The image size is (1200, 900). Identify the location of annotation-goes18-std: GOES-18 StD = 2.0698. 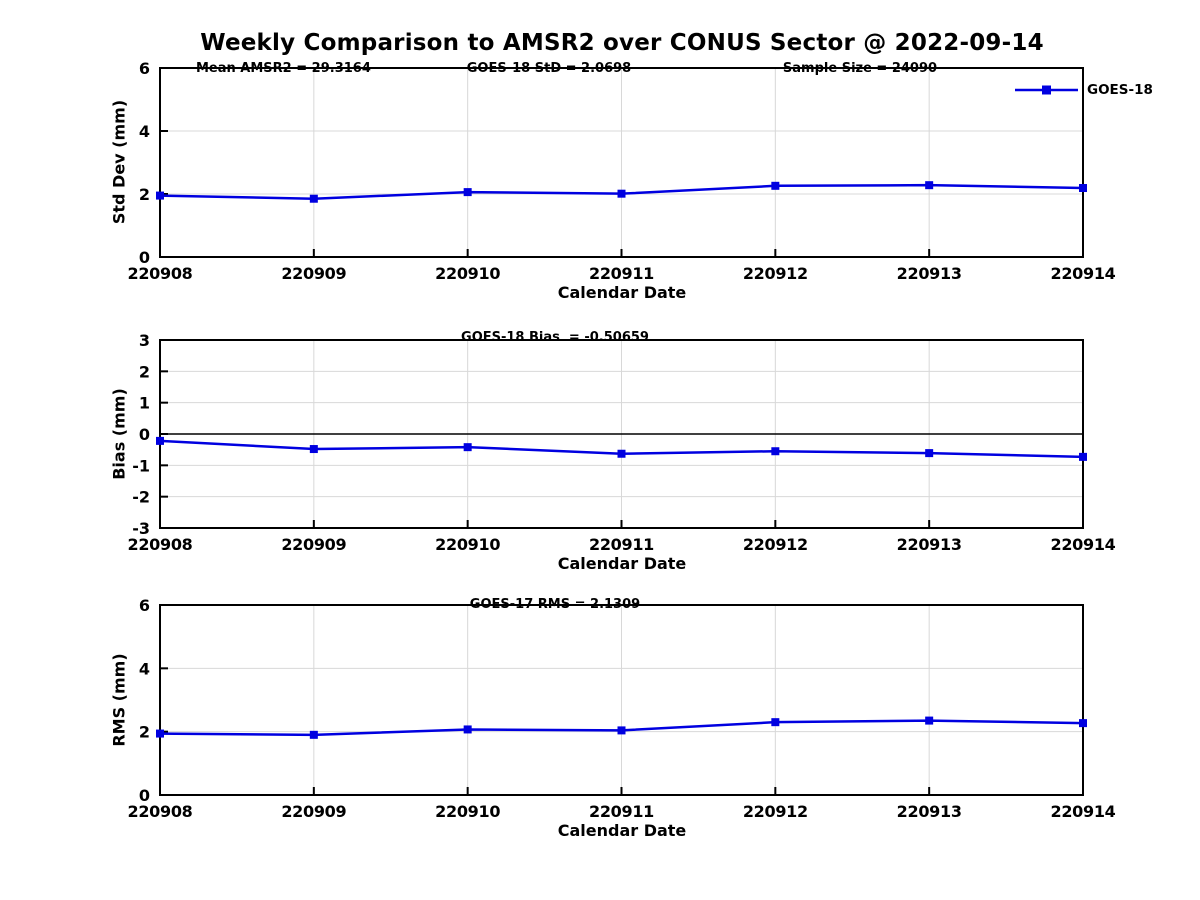
(549, 68).